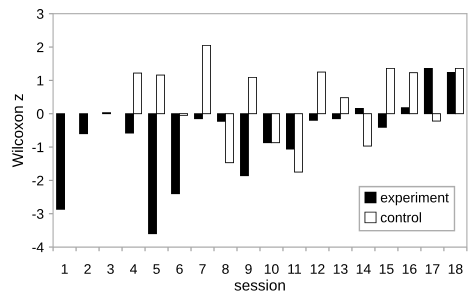 This screenshot has width=474, height=305. Describe the element at coordinates (295, 269) in the screenshot. I see `x-tick-label: 11` at that location.